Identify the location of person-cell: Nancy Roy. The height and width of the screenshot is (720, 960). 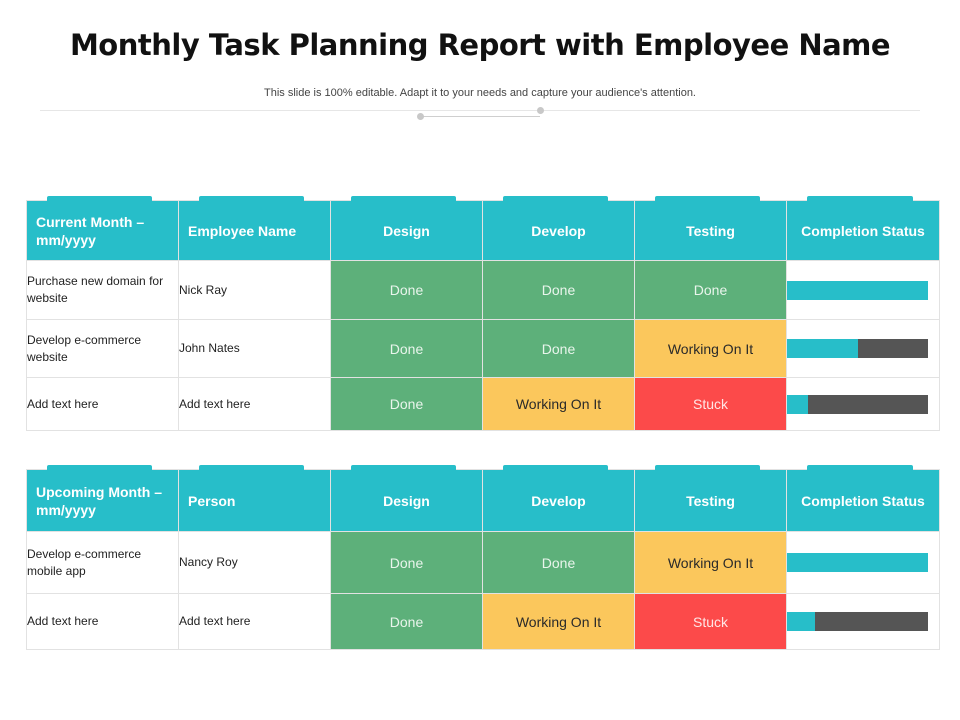
(254, 562).